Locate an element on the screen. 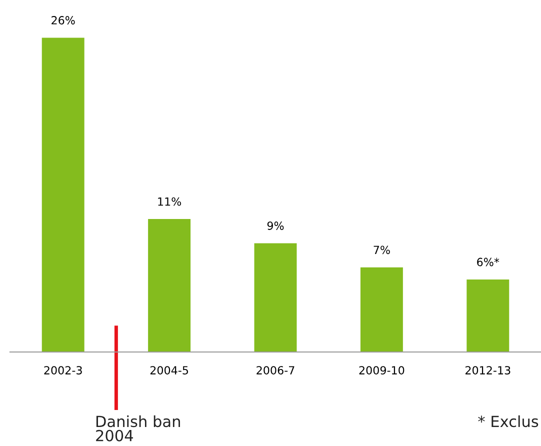 This screenshot has height=446, width=541. data-label: 7% is located at coordinates (382, 250).